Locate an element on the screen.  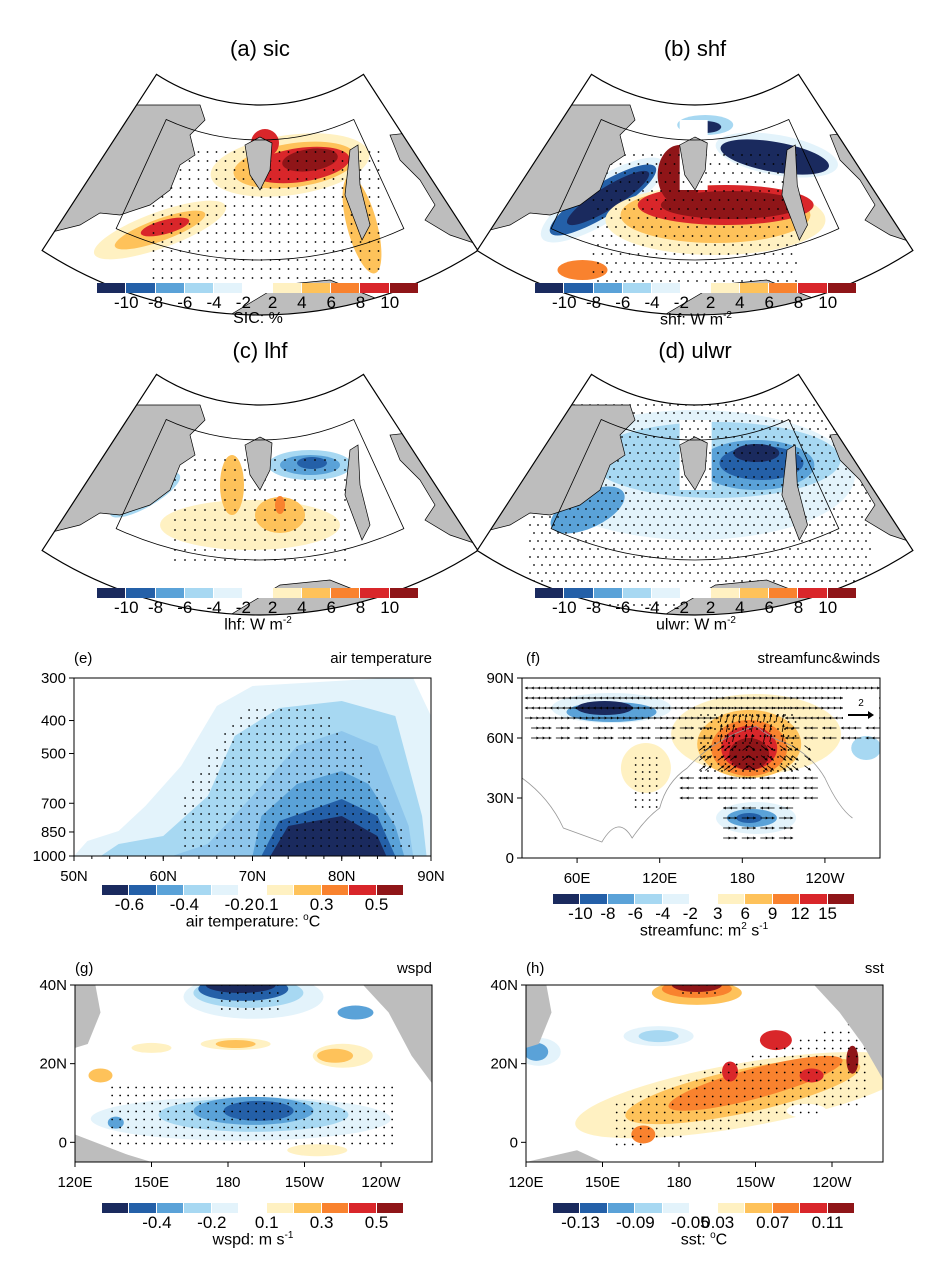
colorbar-g: -0.4 -0.2 0.1 0.3 0.5 wspd: m s-1 is located at coordinates (253, 1227).